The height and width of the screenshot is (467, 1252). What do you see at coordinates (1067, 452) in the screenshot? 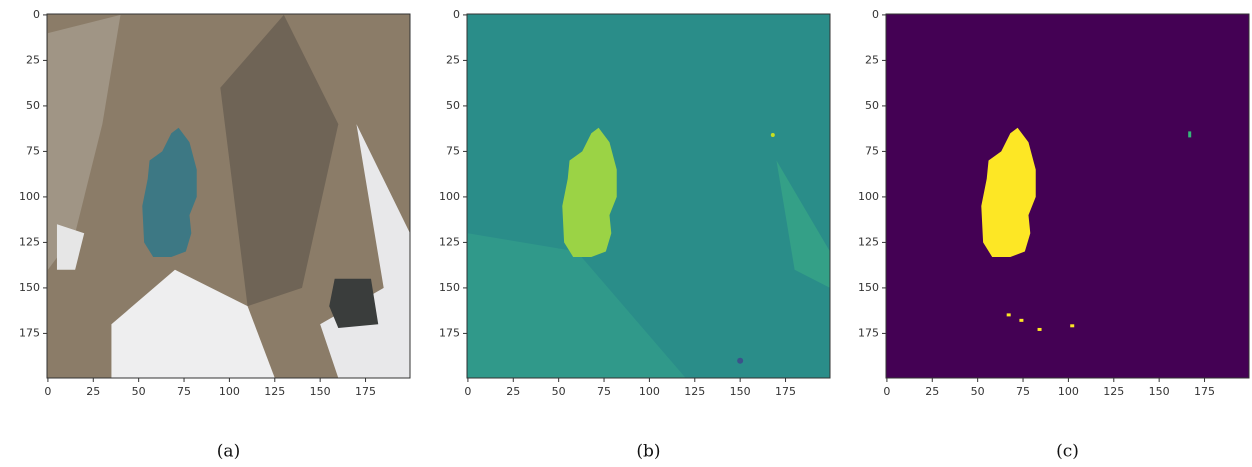
I see `caption: (c)` at bounding box center [1067, 452].